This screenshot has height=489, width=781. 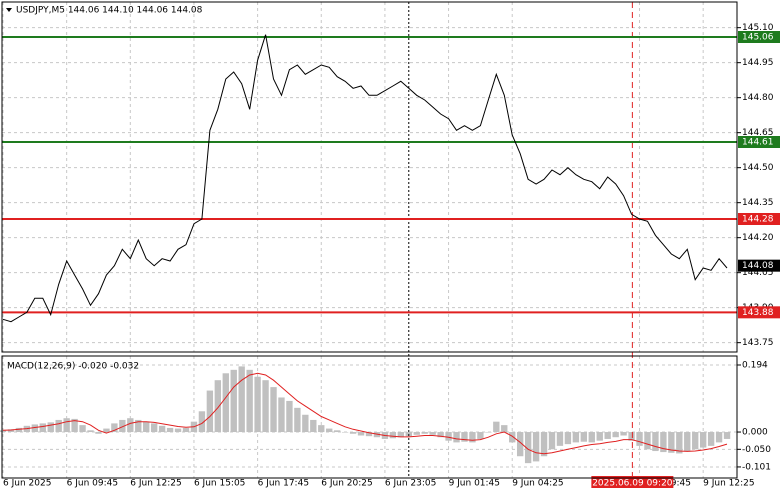 I want to click on menu-arrow, so click(x=9, y=10).